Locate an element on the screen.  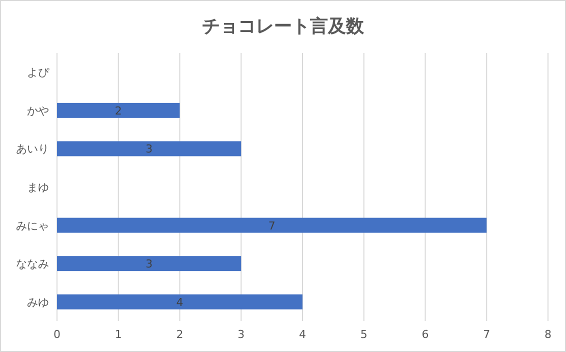
y-tick-label: みゆ is located at coordinates (38, 302).